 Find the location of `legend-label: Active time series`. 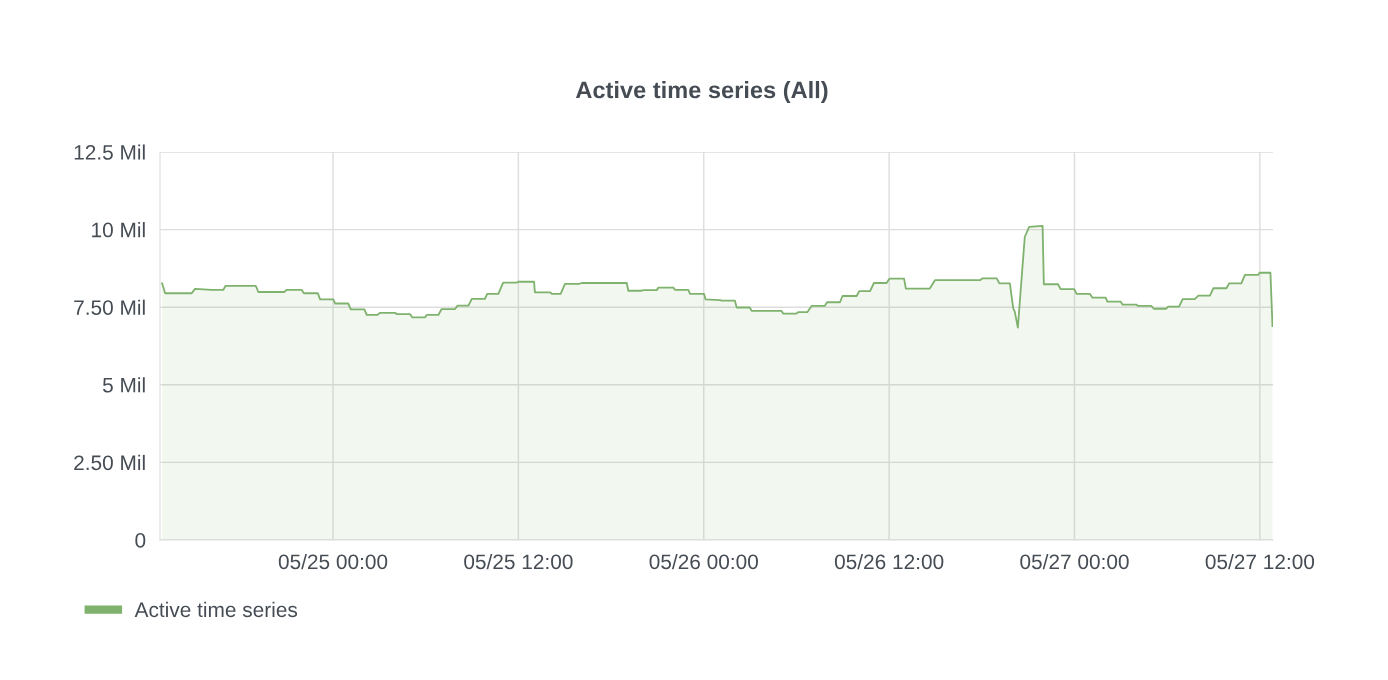

legend-label: Active time series is located at coordinates (216, 609).